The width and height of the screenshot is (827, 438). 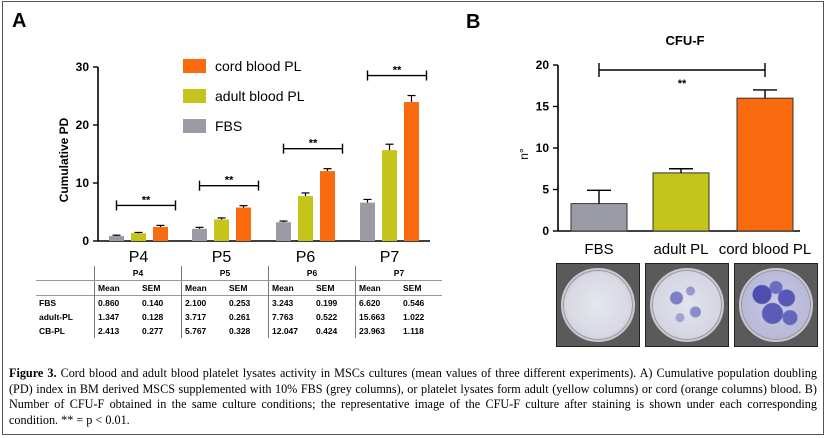 I want to click on table-cell: 2.100, so click(x=203, y=302).